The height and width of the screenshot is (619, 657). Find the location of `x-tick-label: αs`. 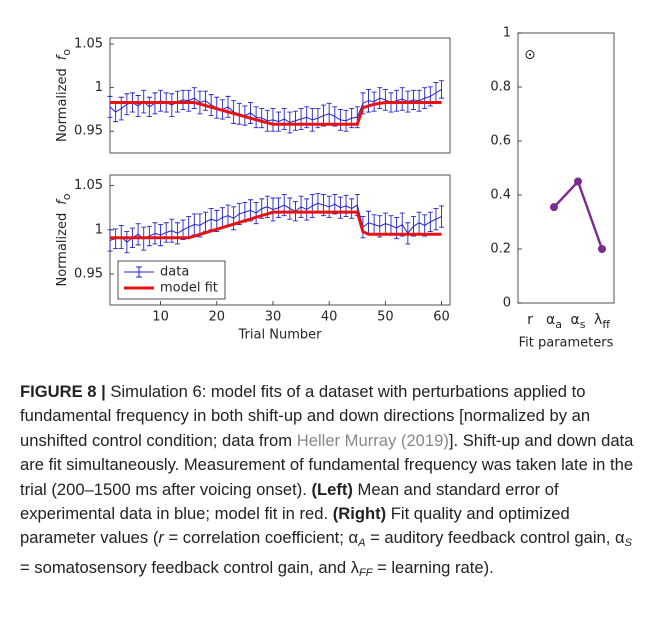

x-tick-label: αs is located at coordinates (578, 321).